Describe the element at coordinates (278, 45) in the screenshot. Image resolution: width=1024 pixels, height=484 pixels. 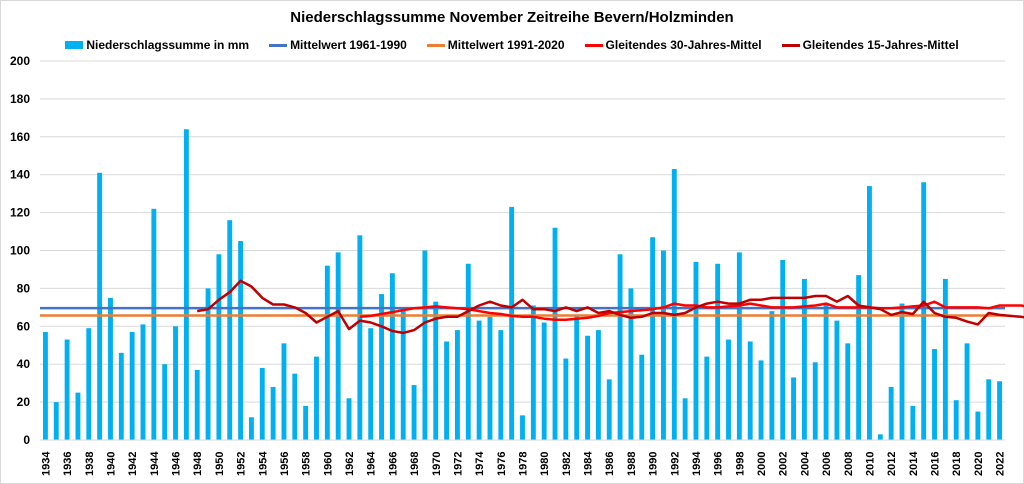
I see `legend-swatch-mean-1961-1990` at that location.